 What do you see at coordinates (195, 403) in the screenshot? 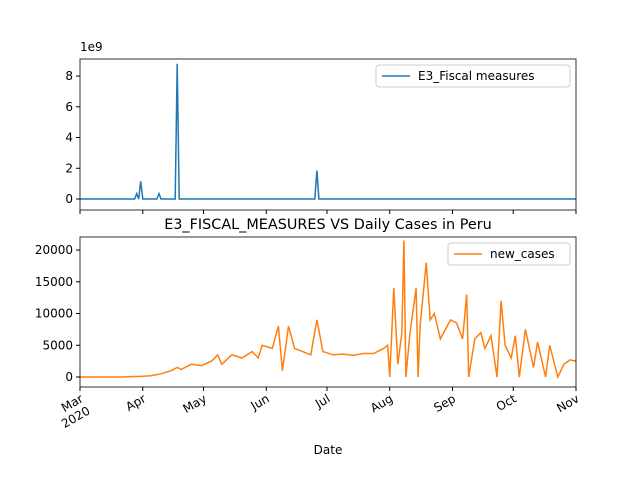
I see `x-tick-label: May` at bounding box center [195, 403].